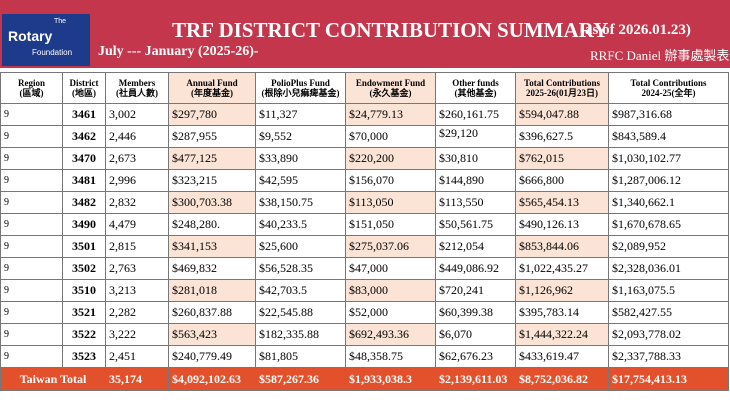 The width and height of the screenshot is (730, 415). I want to click on table-cell: 3461, so click(84, 114).